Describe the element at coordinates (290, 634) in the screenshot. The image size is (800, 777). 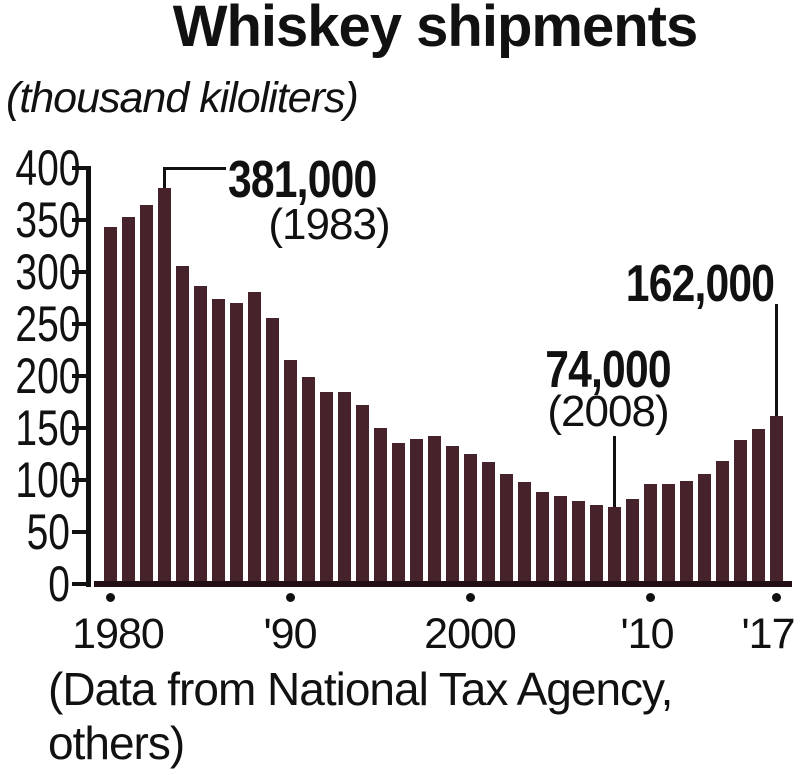
I see `x-axis-label: '90` at that location.